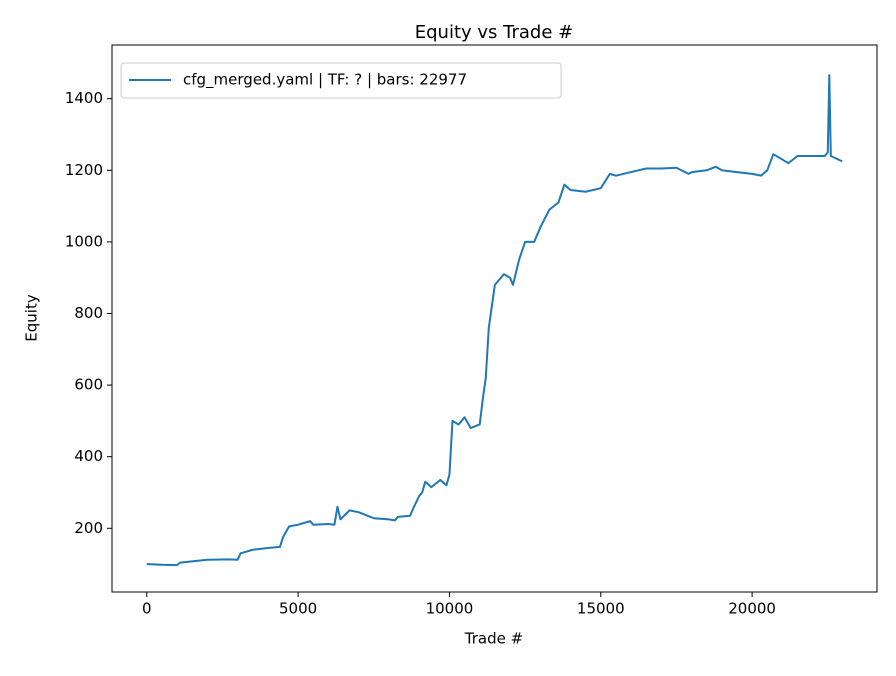 The image size is (896, 676). Describe the element at coordinates (325, 80) in the screenshot. I see `legend-label: cfg_merged.yaml | TF: ? | bars: 22977` at that location.